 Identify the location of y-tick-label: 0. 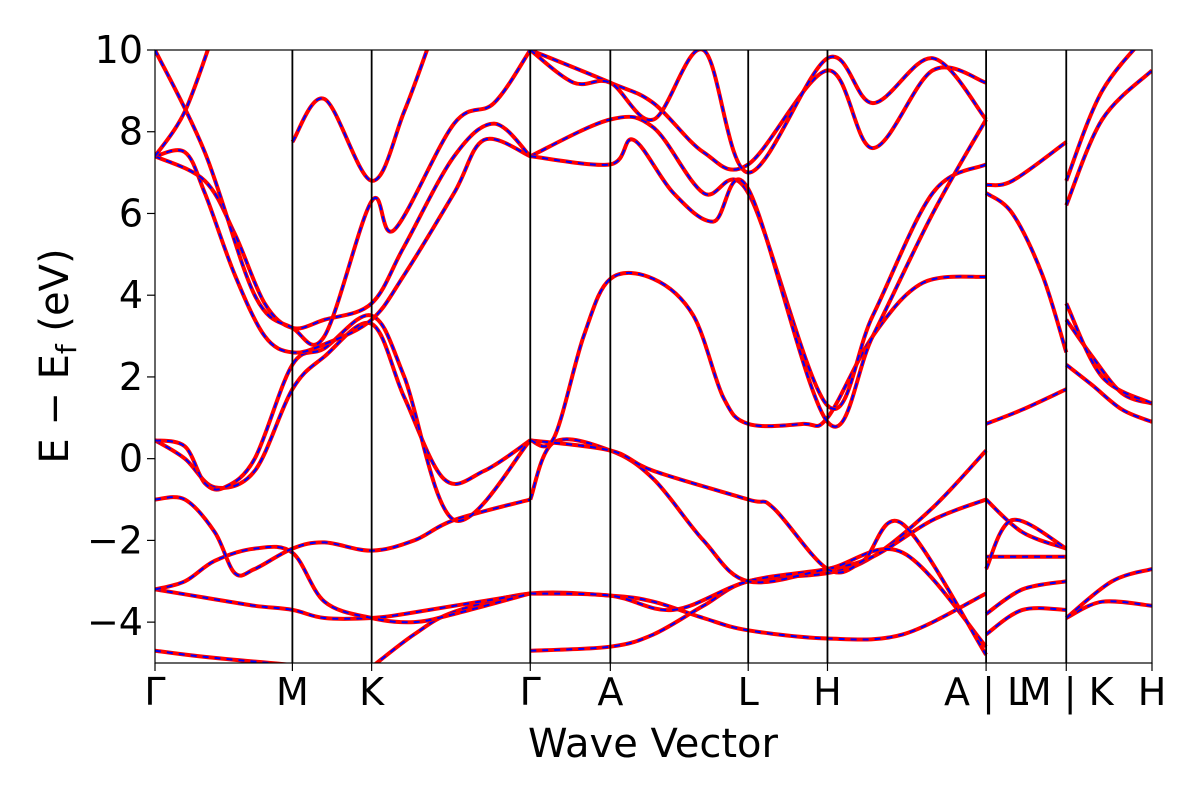
(131, 459).